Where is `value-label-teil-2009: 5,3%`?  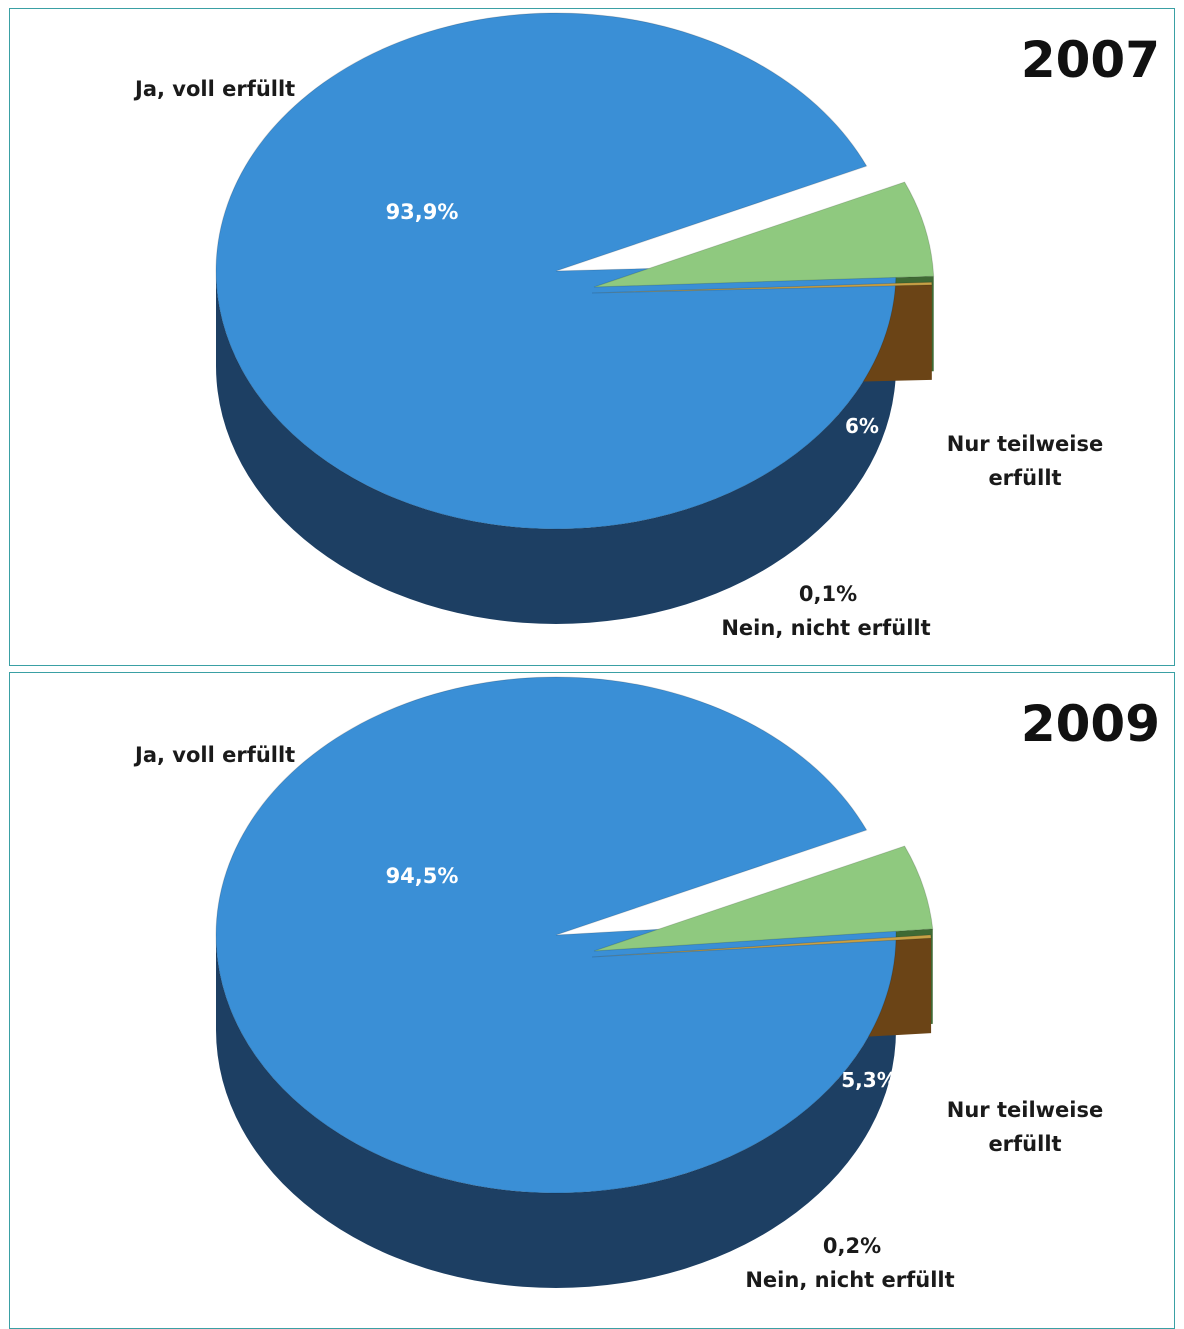
value-label-teil-2009: 5,3% is located at coordinates (868, 1080).